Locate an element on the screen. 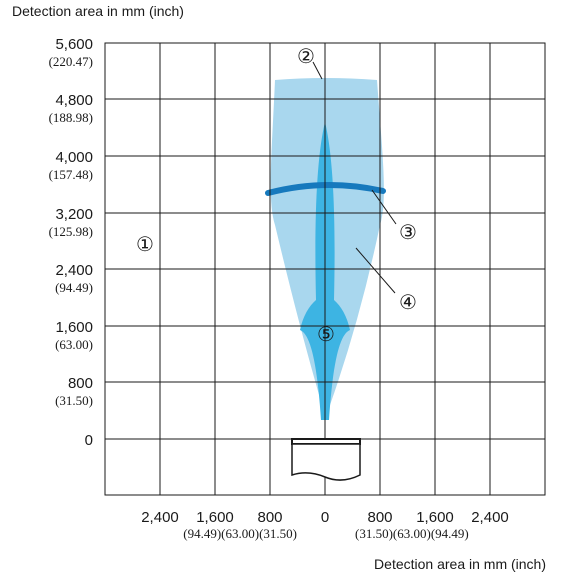 Image resolution: width=575 pixels, height=575 pixels. y-tick-inch: (31.50) is located at coordinates (74, 400).